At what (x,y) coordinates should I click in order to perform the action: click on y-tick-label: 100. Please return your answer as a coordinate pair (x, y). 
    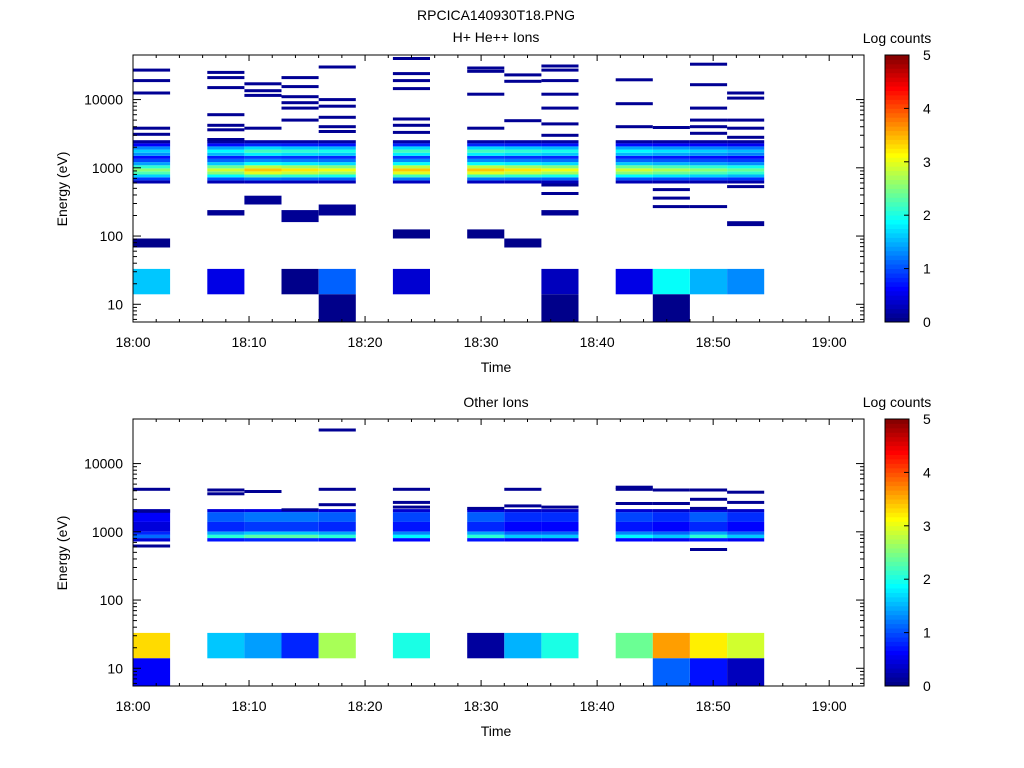
    Looking at the image, I should click on (112, 600).